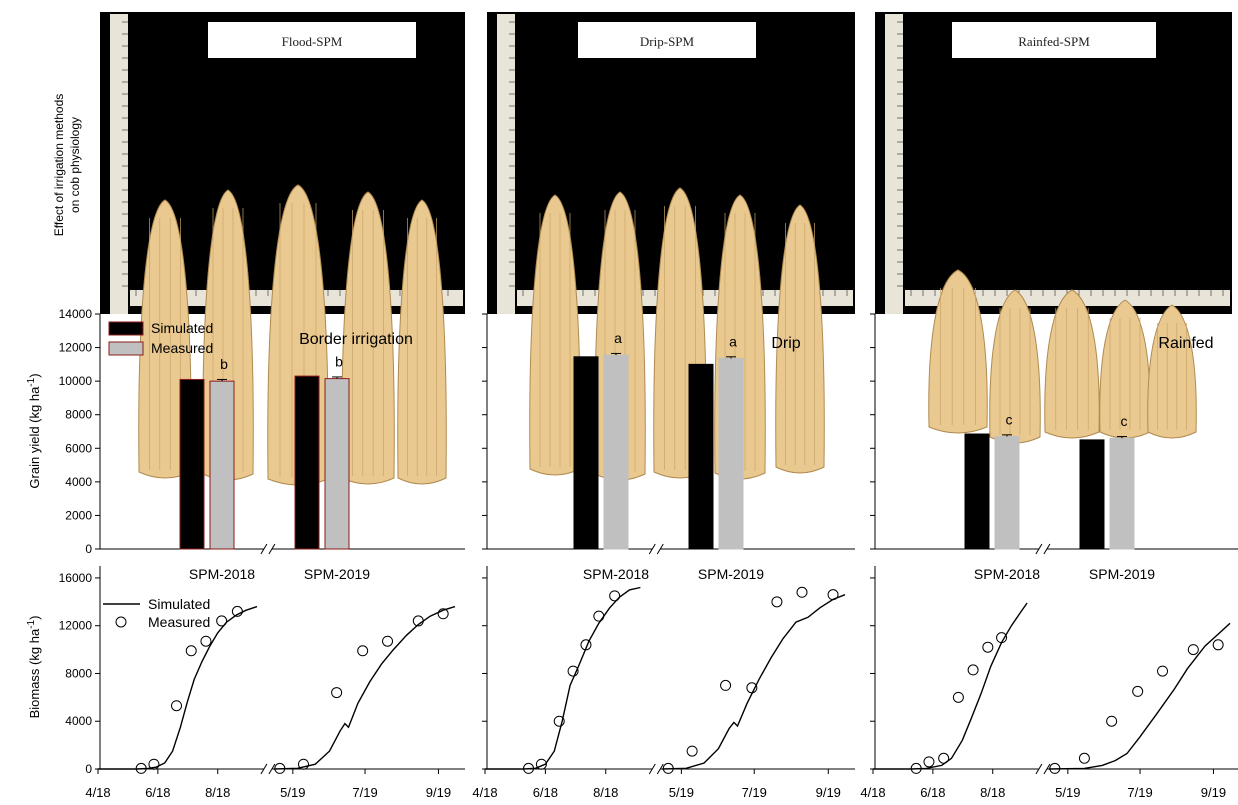 The image size is (1238, 805). I want to click on bar-chart-3: SPM-2018 c SPM-2019 c Rainfed, so click(1054, 447).